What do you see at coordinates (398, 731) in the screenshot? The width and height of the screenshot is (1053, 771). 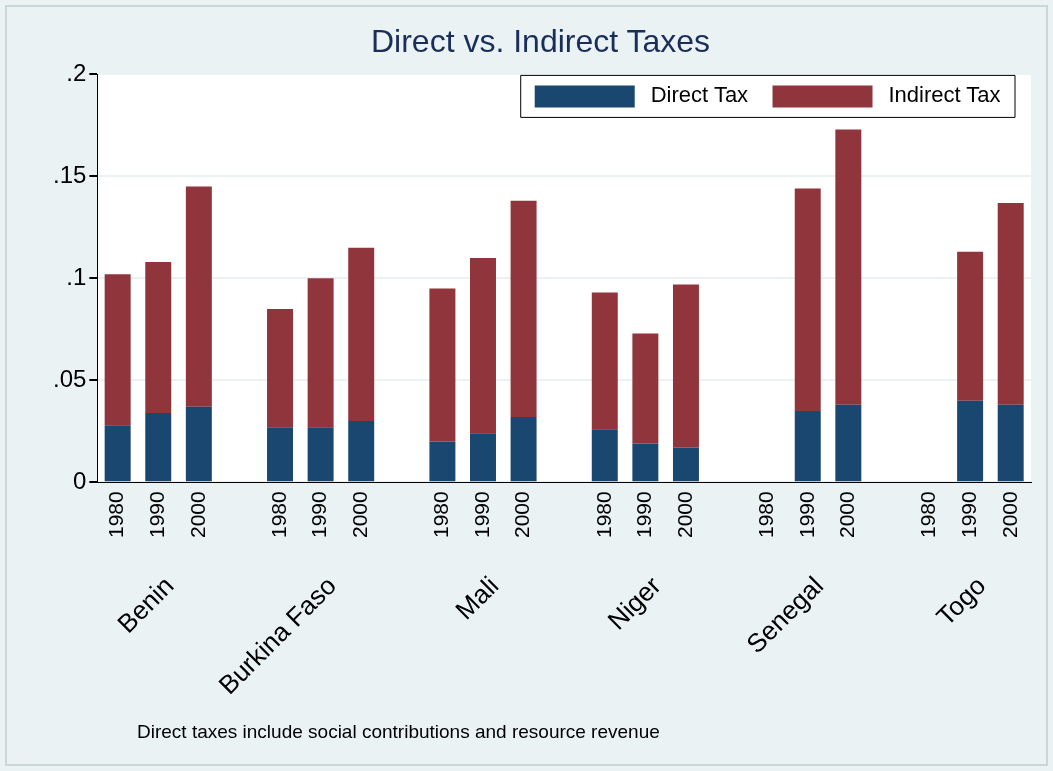 I see `text: Direct taxes include social contributions and resource revenue` at bounding box center [398, 731].